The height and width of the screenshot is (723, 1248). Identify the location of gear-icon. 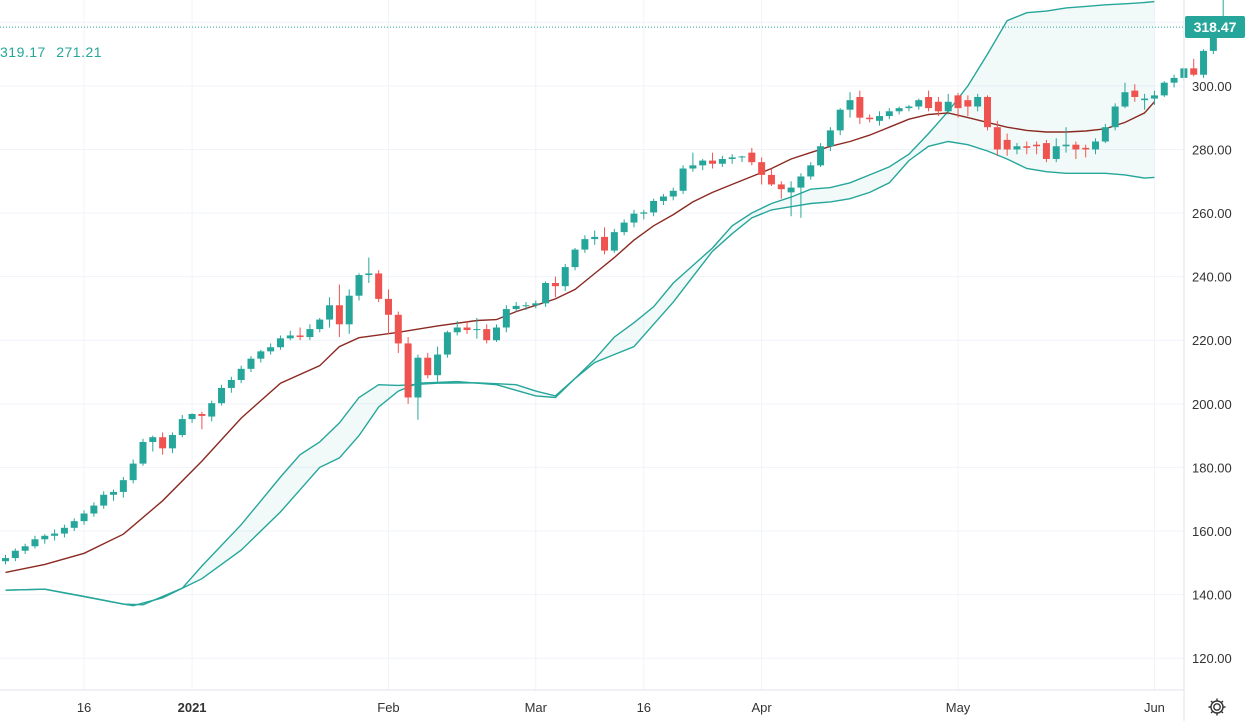
(1217, 707).